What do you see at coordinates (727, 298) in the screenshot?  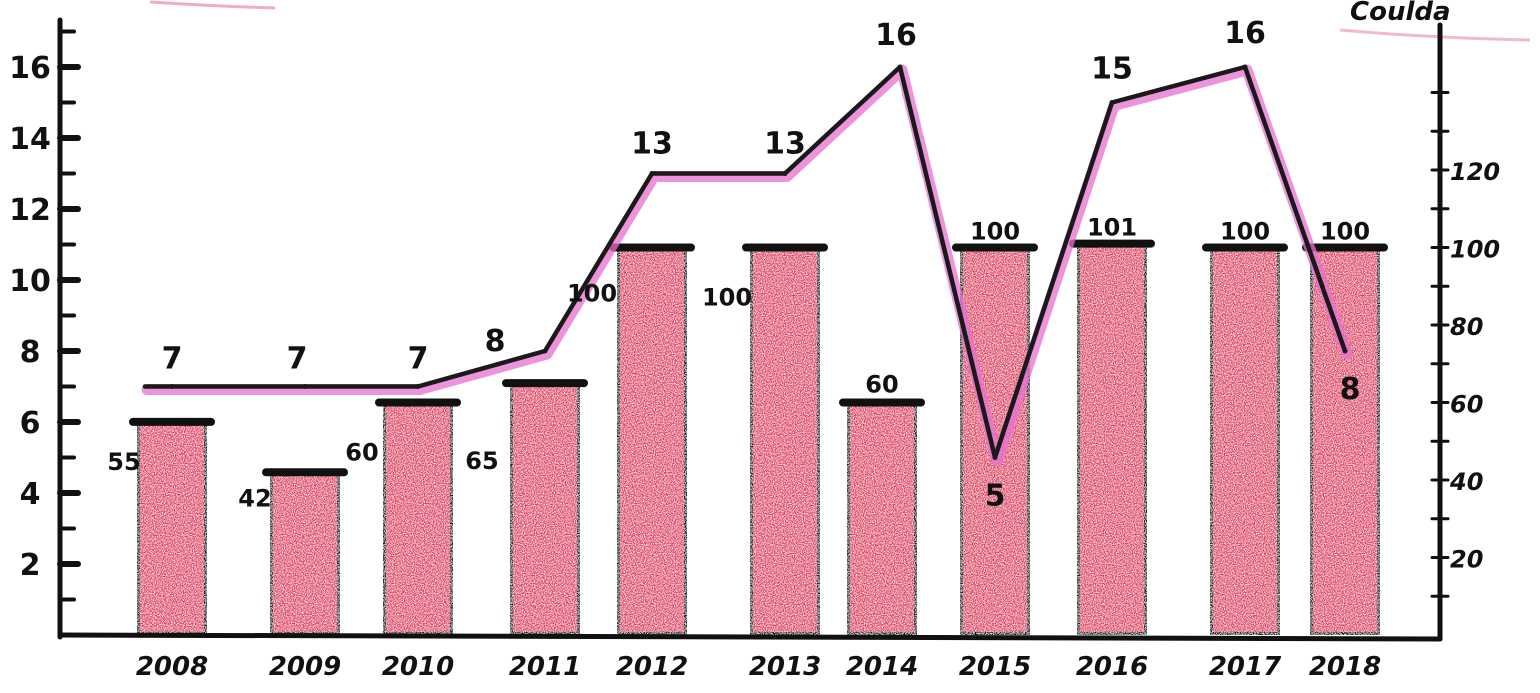 I see `bar-value-label-2013: 100` at bounding box center [727, 298].